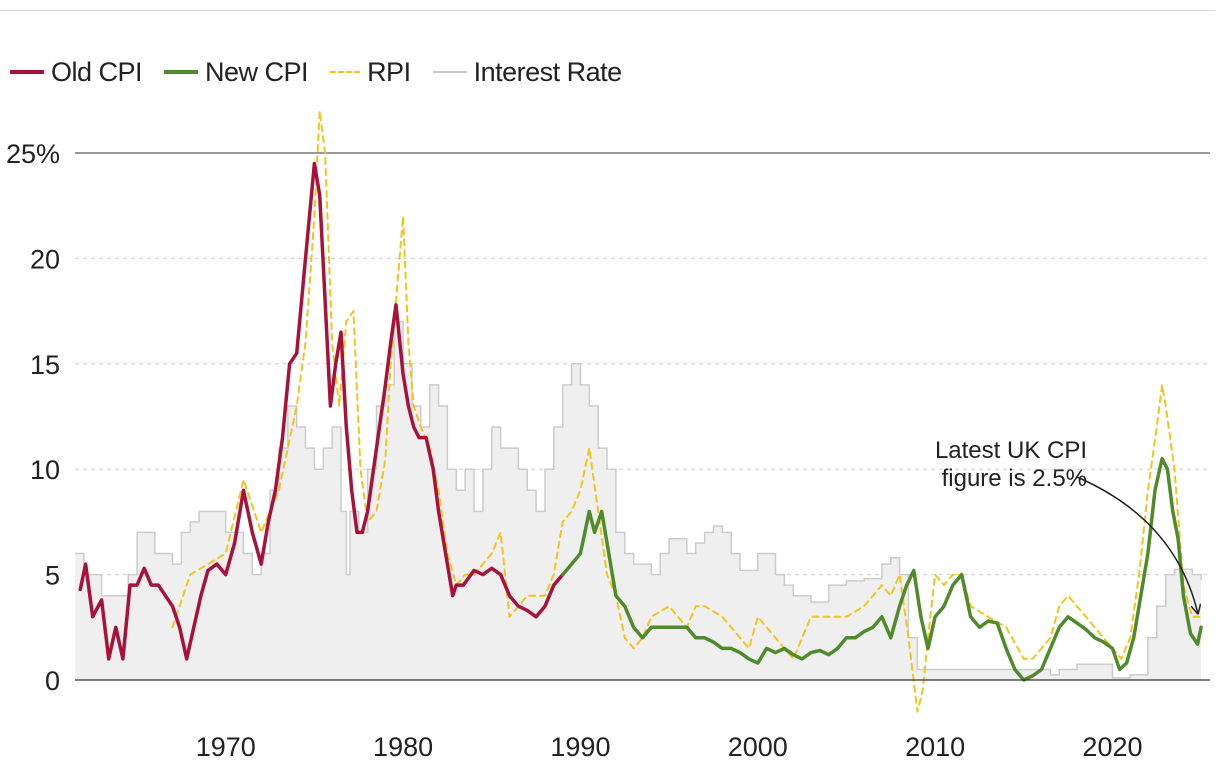 Image resolution: width=1220 pixels, height=776 pixels. I want to click on legend-item-rpi: RPI, so click(370, 72).